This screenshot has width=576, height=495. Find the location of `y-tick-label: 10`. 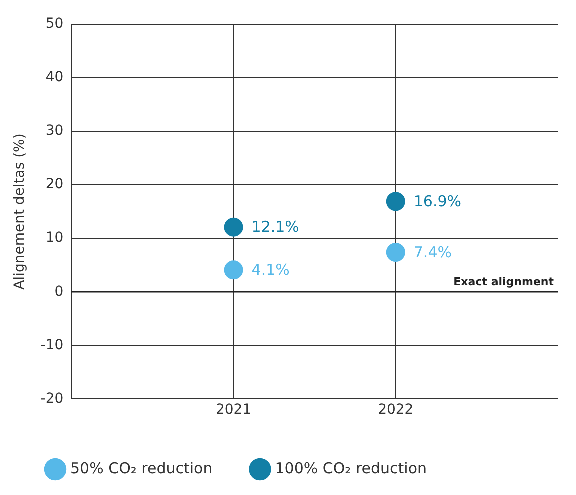

y-tick-label: 10 is located at coordinates (55, 238).